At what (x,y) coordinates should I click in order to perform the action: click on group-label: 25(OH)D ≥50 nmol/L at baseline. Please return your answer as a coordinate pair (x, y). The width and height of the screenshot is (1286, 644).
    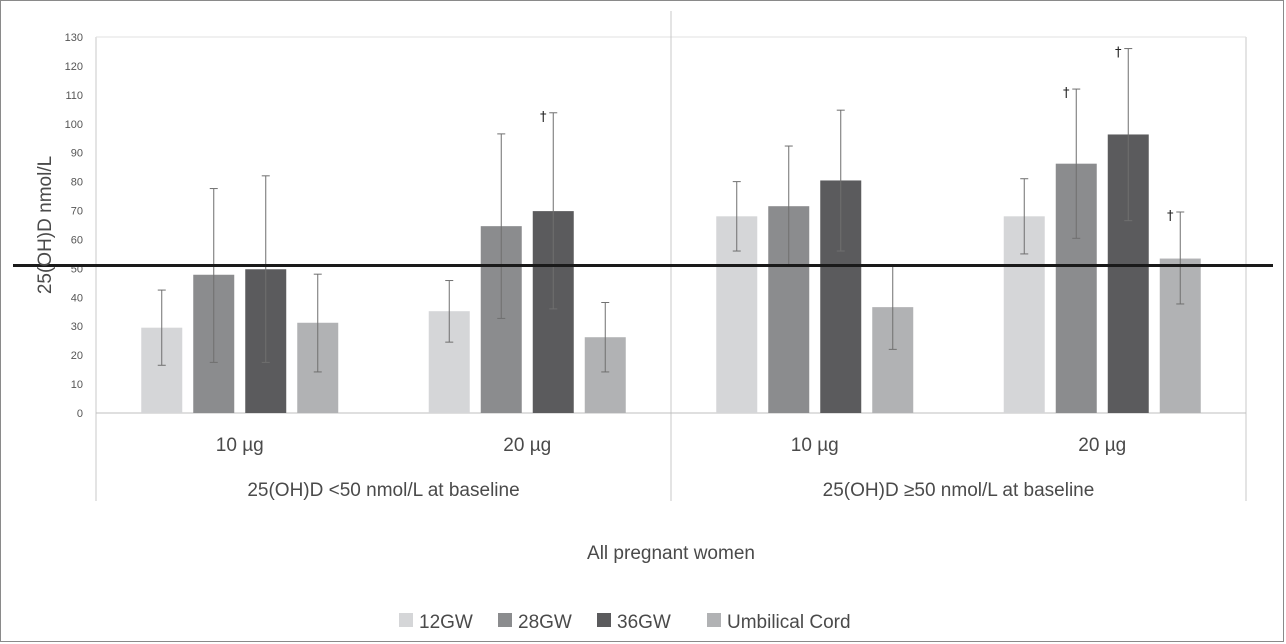
    Looking at the image, I should click on (959, 490).